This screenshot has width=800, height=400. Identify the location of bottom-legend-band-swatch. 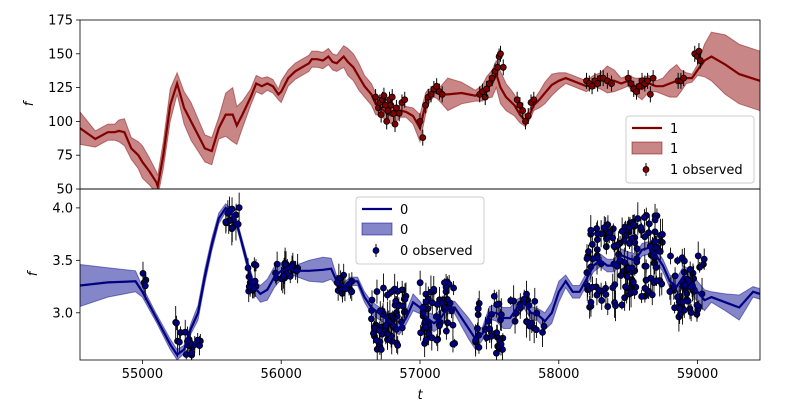
(377, 229).